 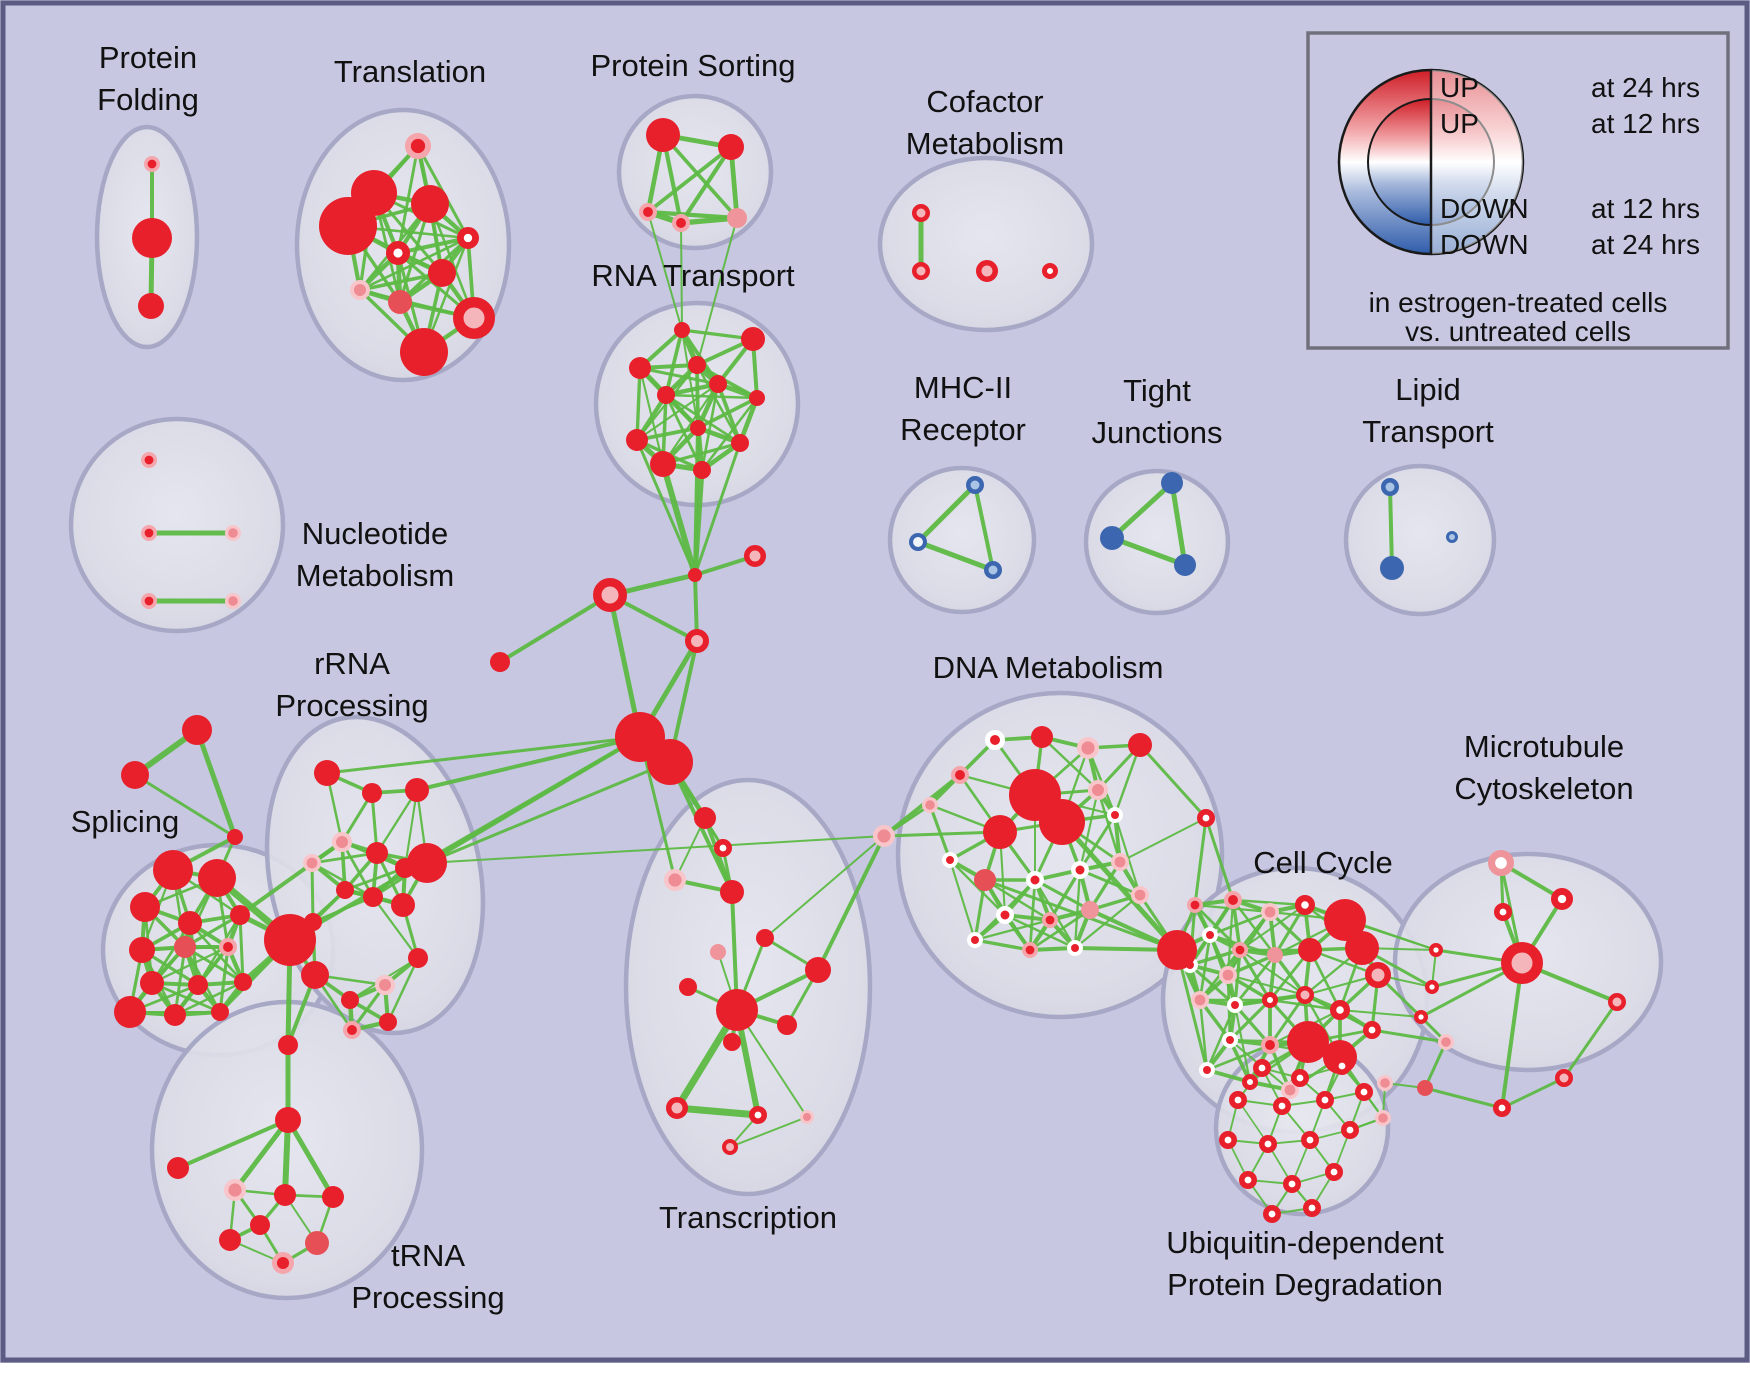 I want to click on cluster-label-rr: Processing, so click(x=351, y=705).